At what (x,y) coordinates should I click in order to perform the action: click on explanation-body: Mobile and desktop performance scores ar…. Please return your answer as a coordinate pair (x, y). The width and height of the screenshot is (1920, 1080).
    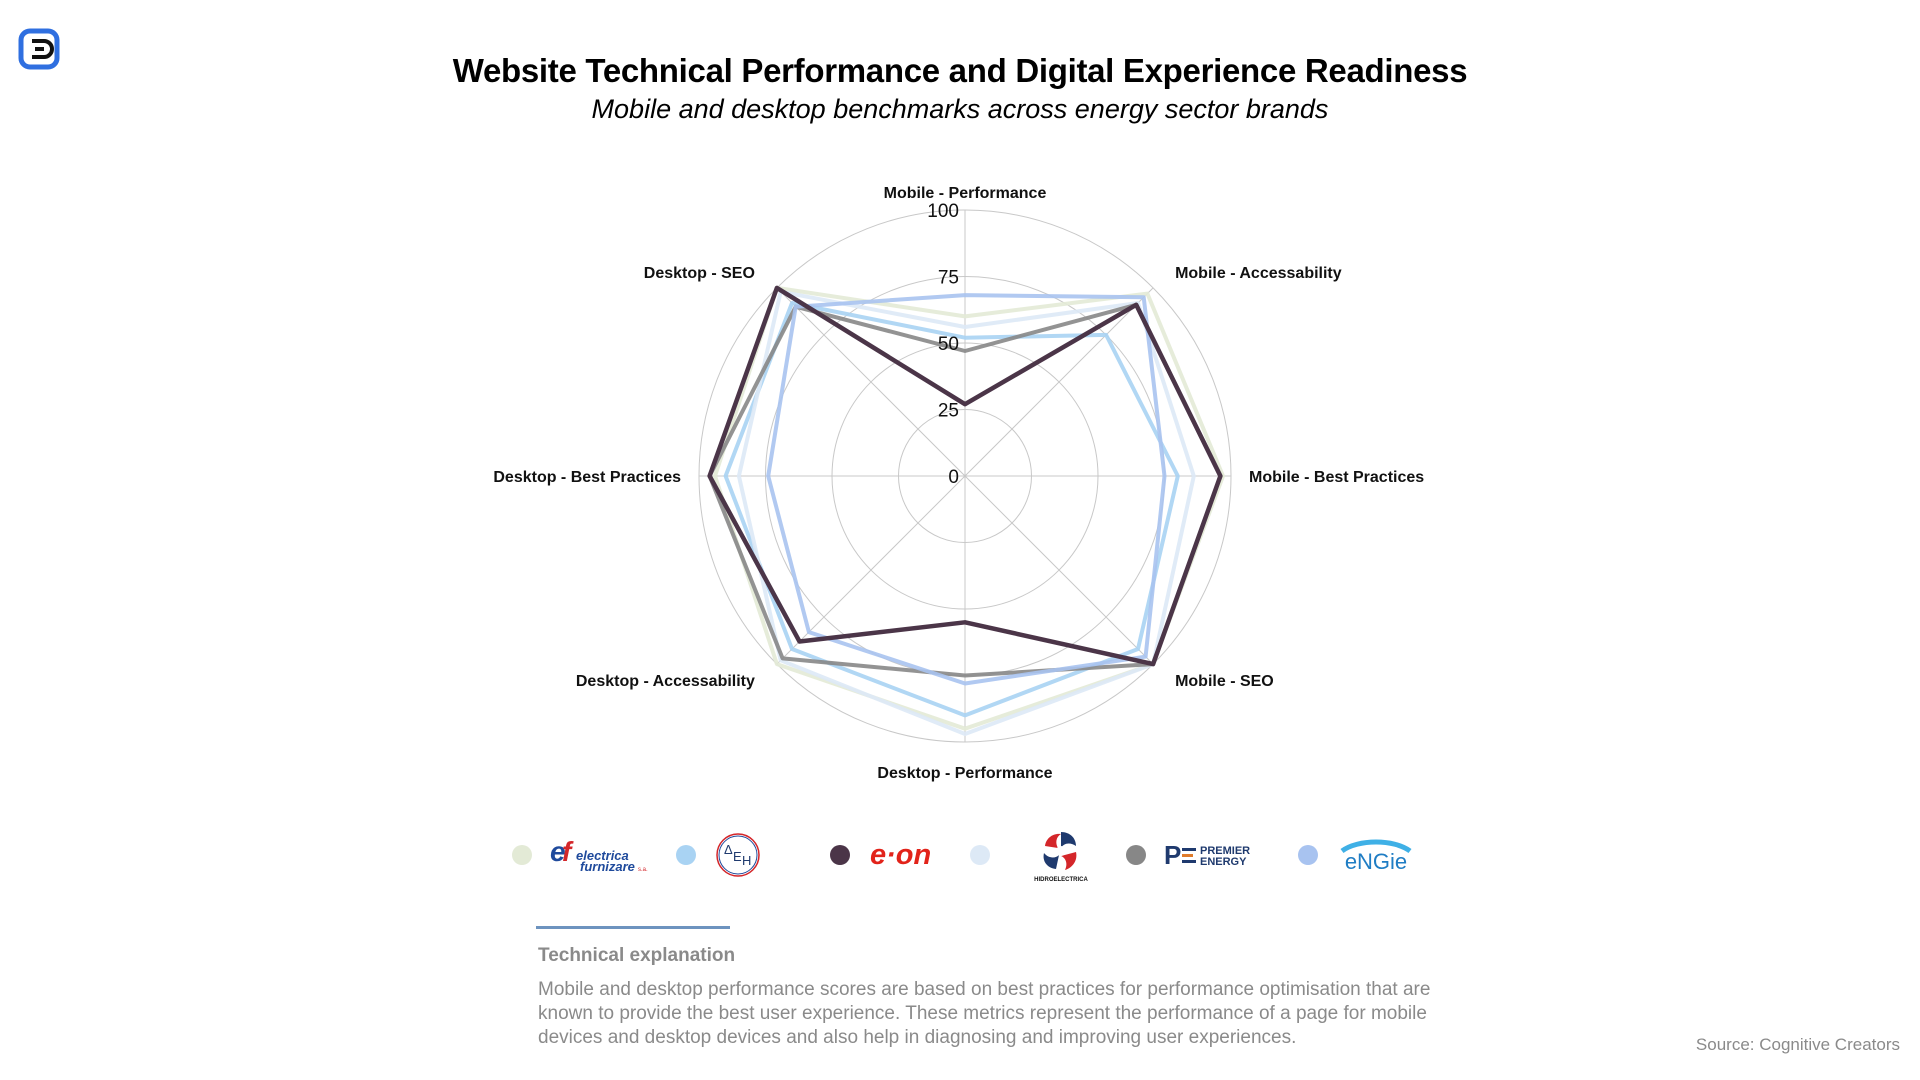
    Looking at the image, I should click on (984, 1013).